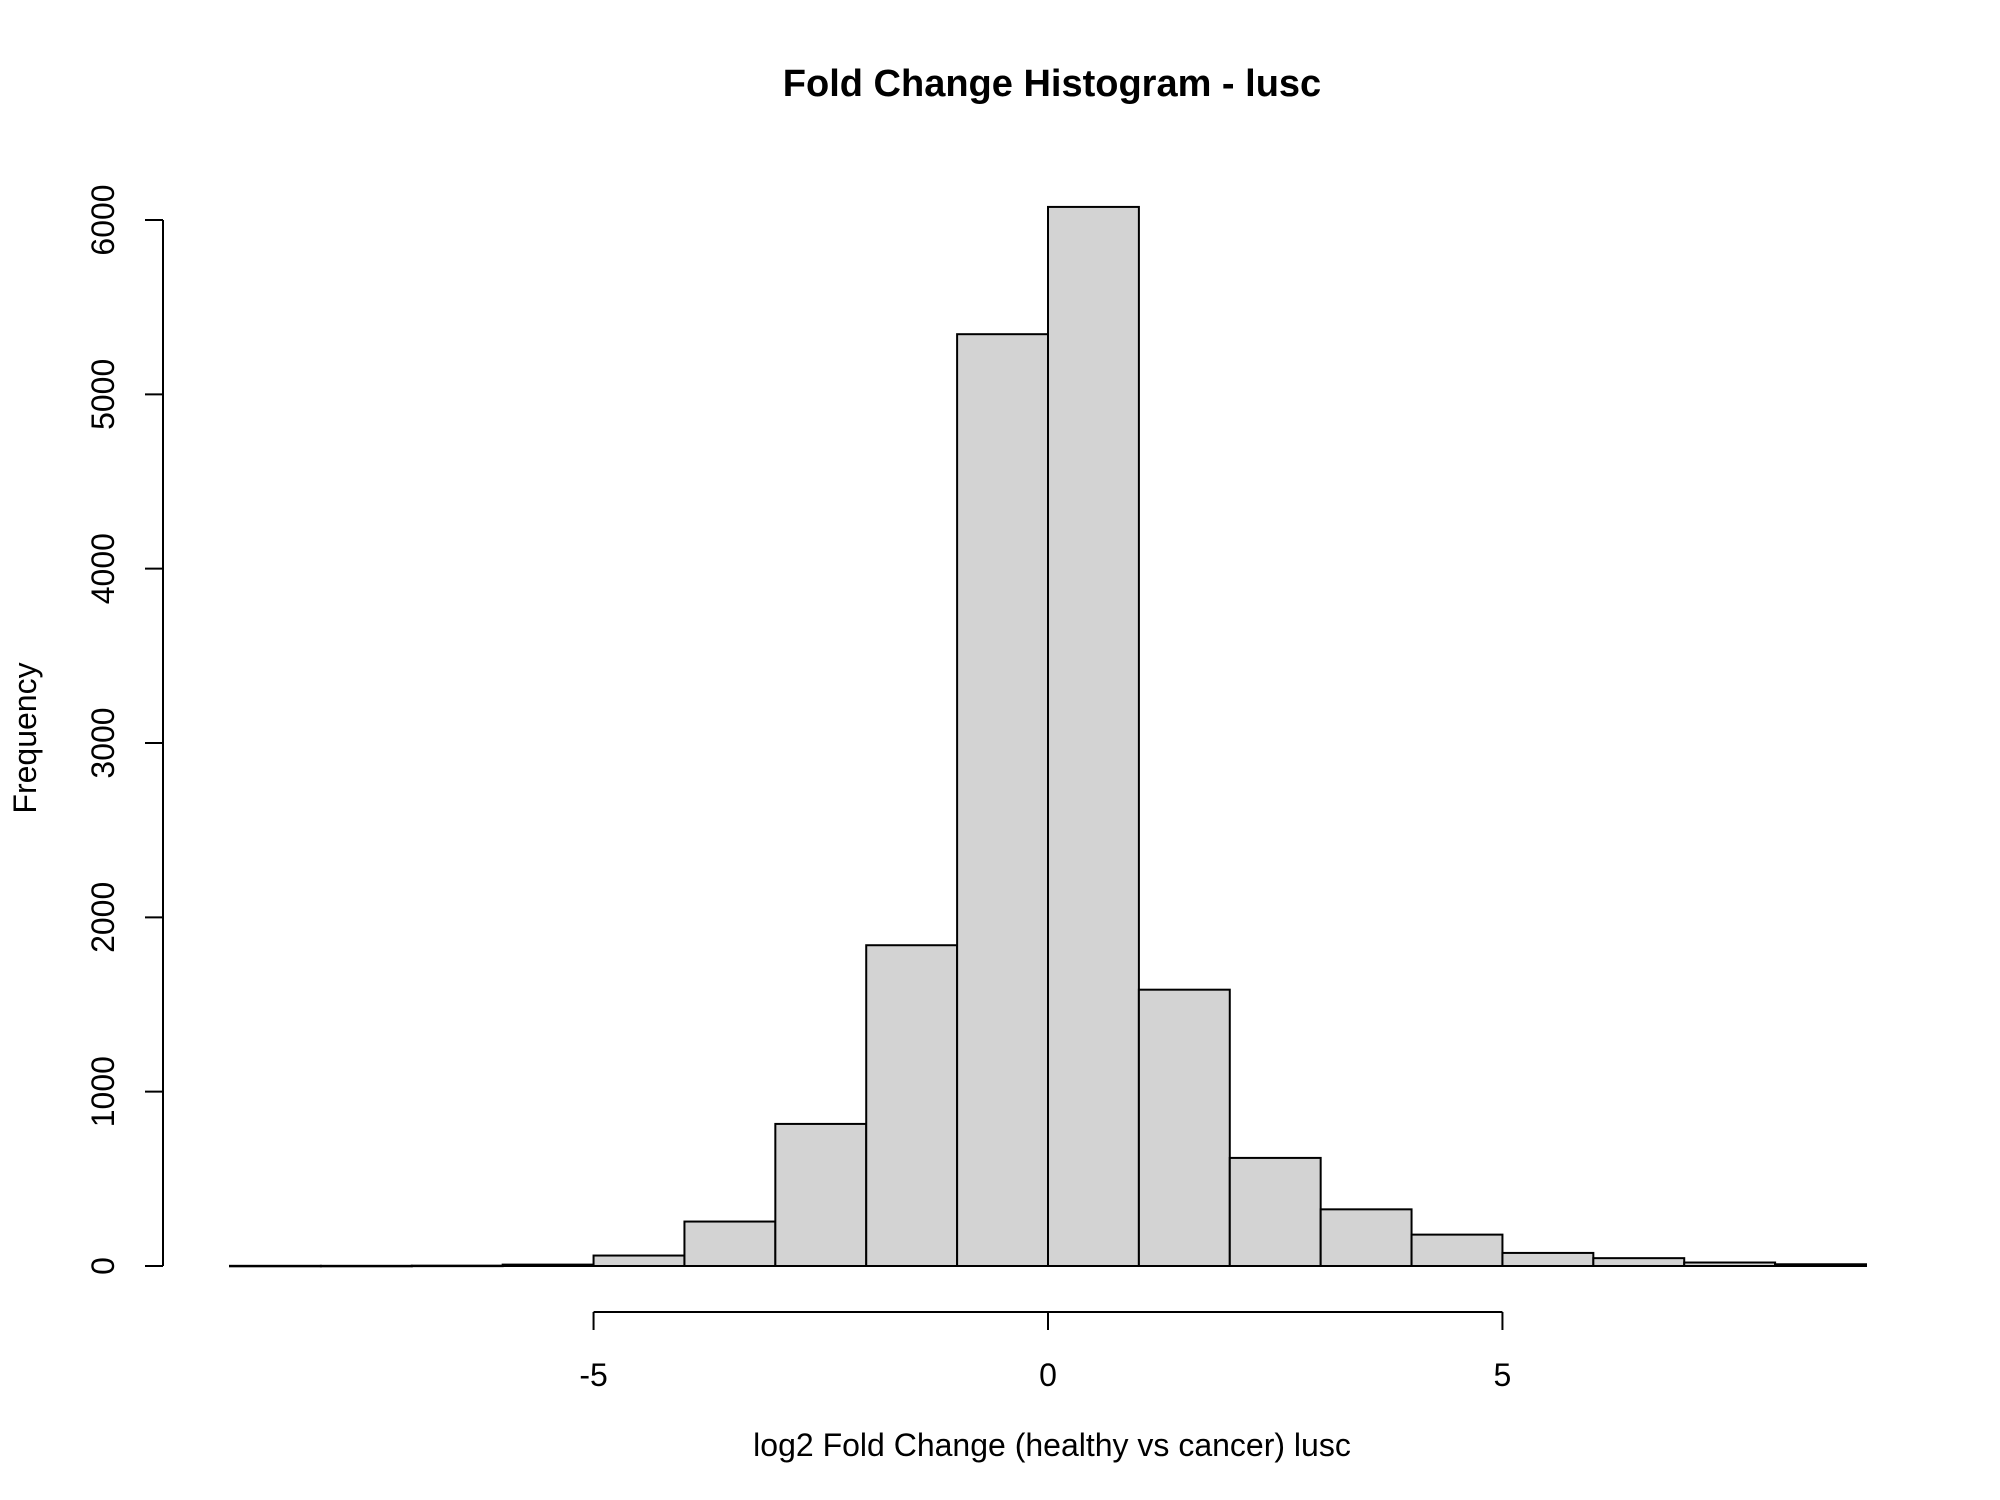  What do you see at coordinates (103, 742) in the screenshot?
I see `y-tick-label-3: 3000` at bounding box center [103, 742].